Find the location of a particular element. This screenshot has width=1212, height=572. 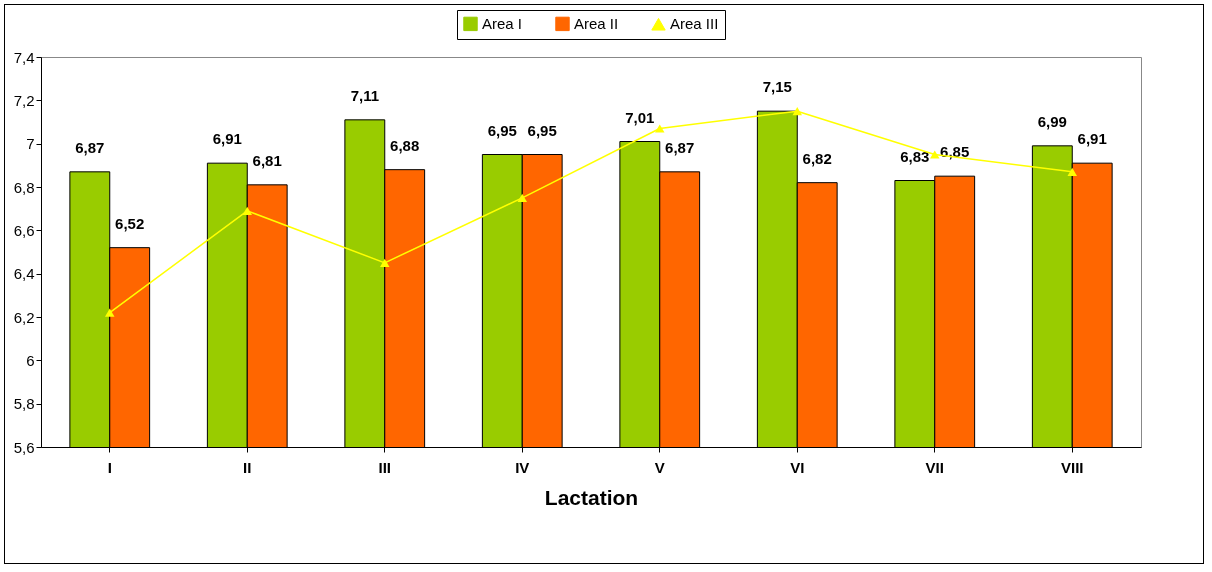

y-tick-label: 6,2 is located at coordinates (24, 317).